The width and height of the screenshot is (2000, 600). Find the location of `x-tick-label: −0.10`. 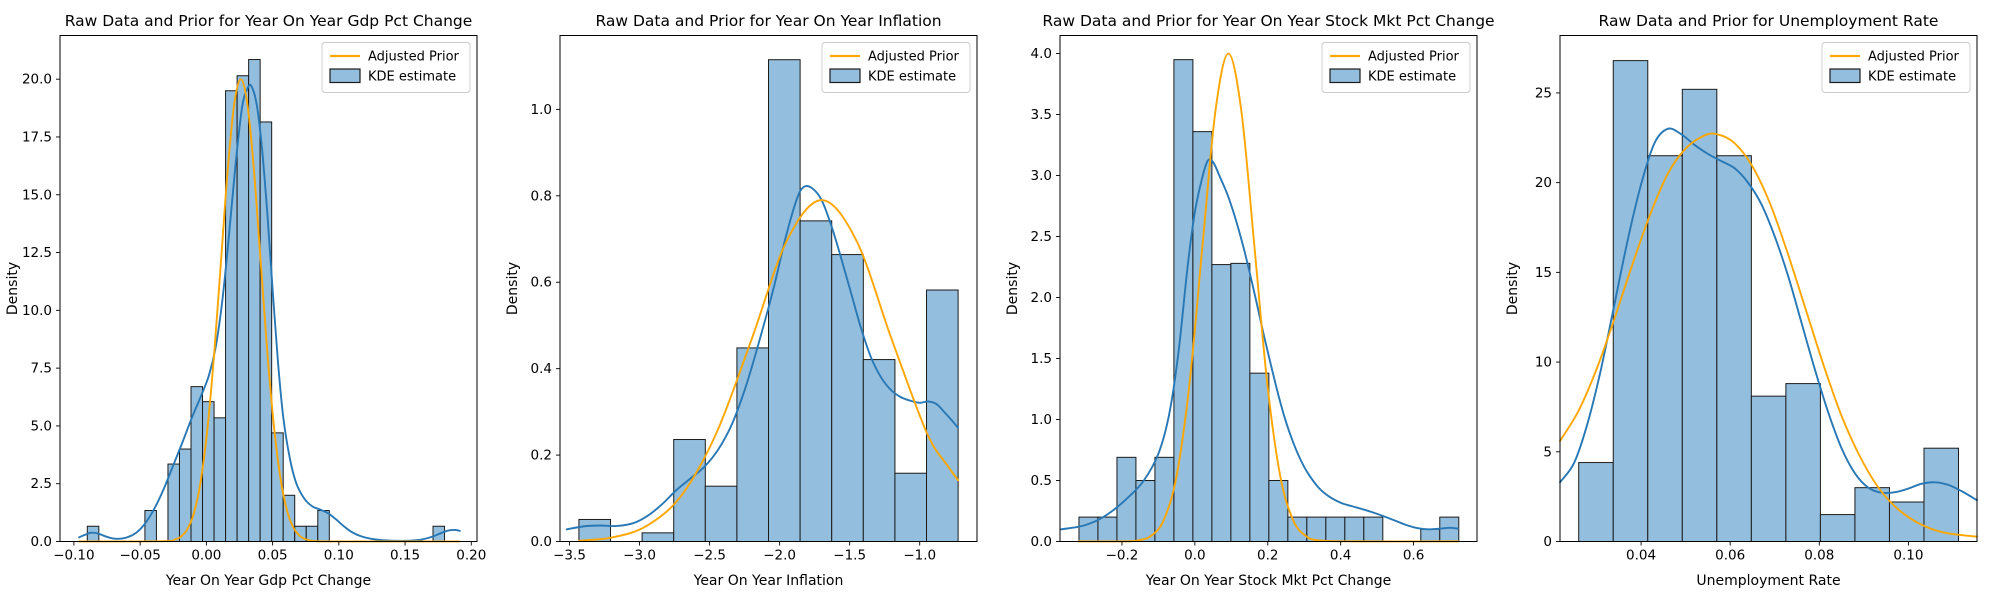

x-tick-label: −0.10 is located at coordinates (73, 556).